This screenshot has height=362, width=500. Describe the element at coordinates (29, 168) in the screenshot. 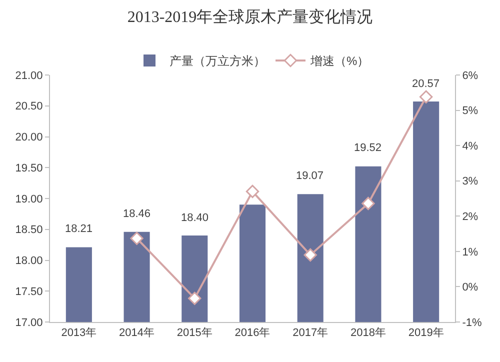

I see `y-tick-label: 19.50` at that location.